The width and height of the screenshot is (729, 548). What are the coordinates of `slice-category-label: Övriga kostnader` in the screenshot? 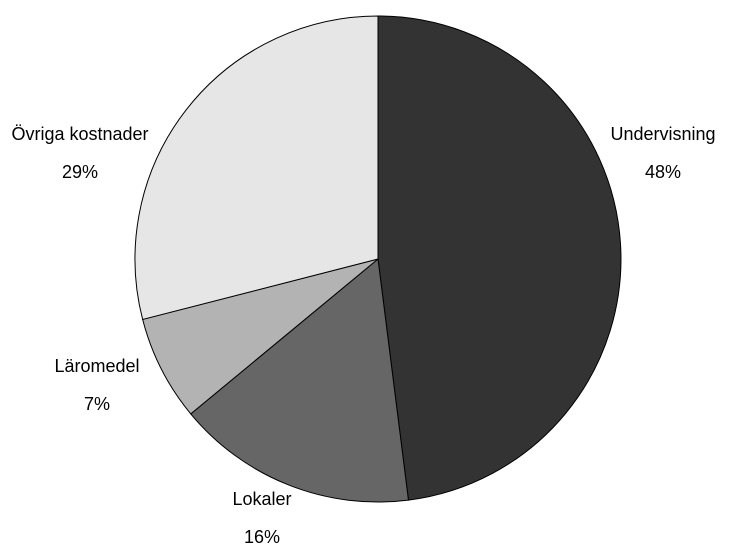 It's located at (79, 134).